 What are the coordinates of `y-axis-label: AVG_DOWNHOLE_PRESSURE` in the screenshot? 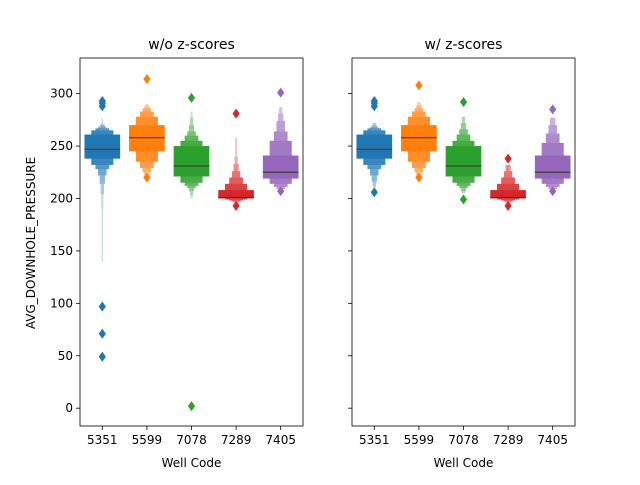 It's located at (31, 243).